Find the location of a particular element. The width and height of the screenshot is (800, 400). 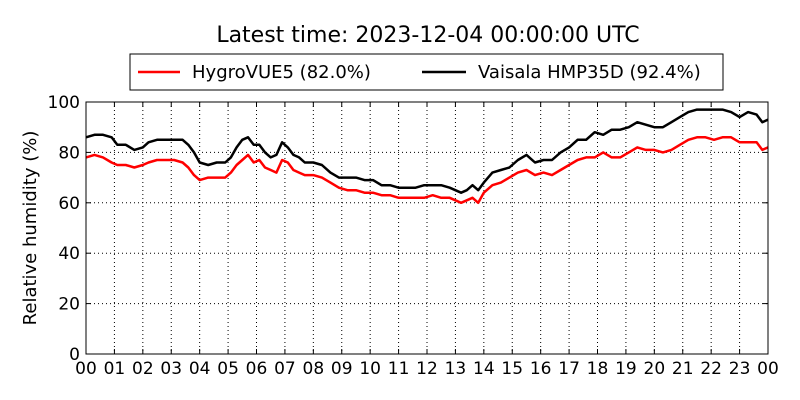

x-tick-label: 04 is located at coordinates (200, 369).